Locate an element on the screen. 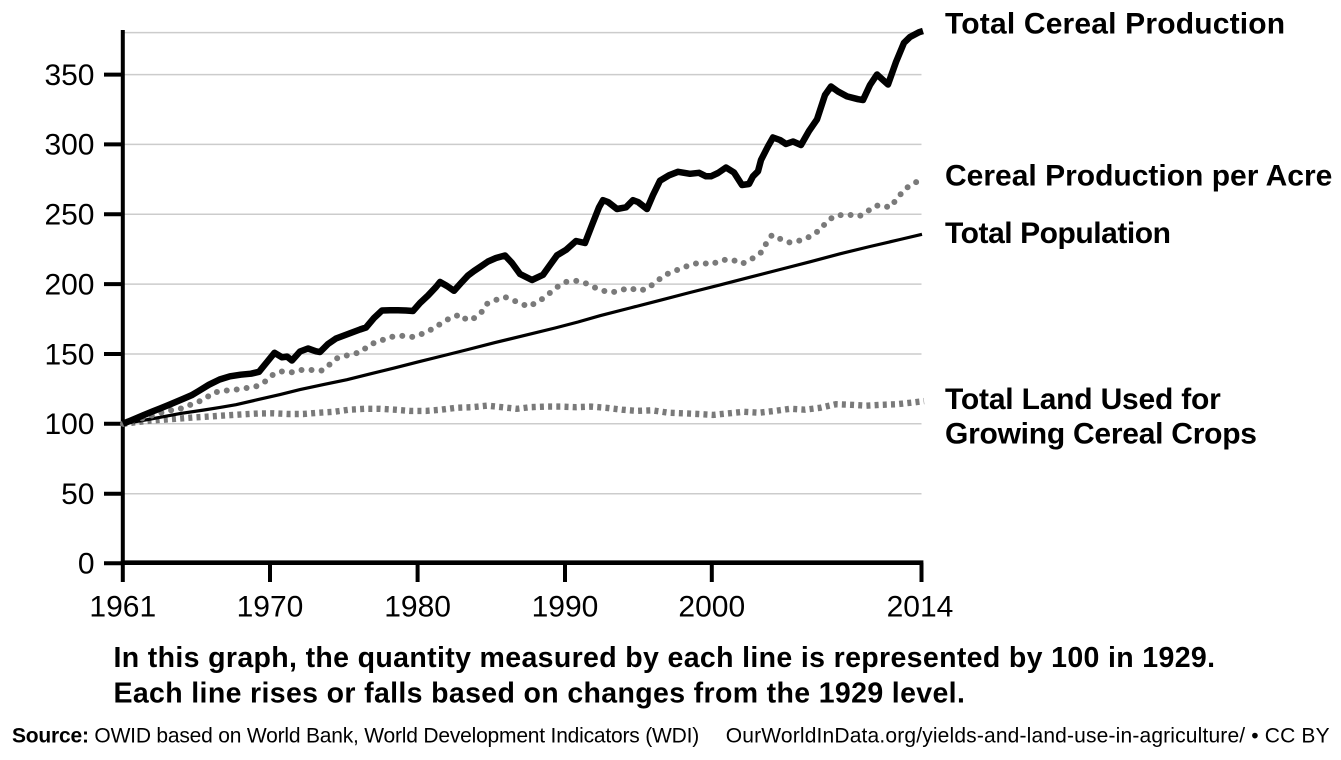 This screenshot has width=1341, height=760. svg-text: 1961 is located at coordinates (122, 607).